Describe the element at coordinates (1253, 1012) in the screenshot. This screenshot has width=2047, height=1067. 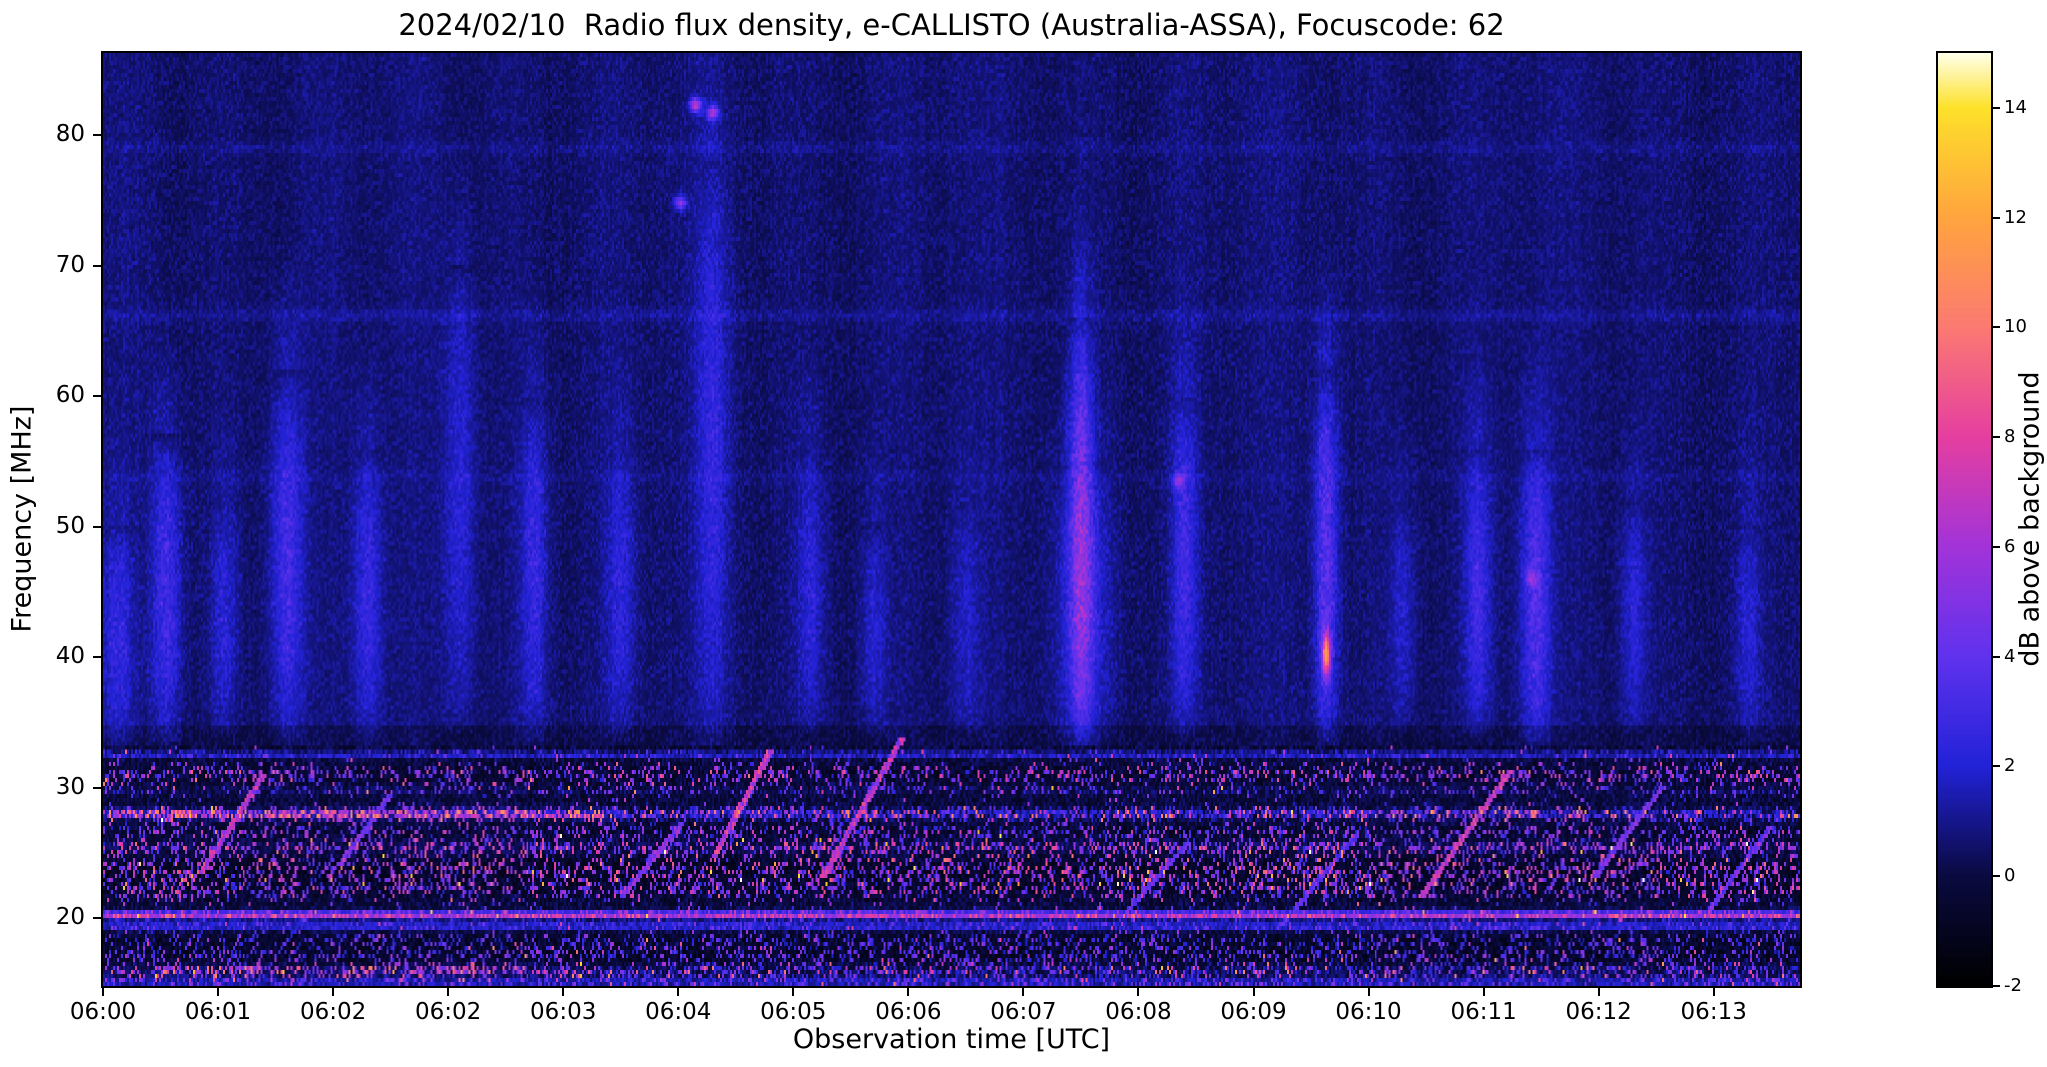
I see `x-tick-label: 06:09` at that location.